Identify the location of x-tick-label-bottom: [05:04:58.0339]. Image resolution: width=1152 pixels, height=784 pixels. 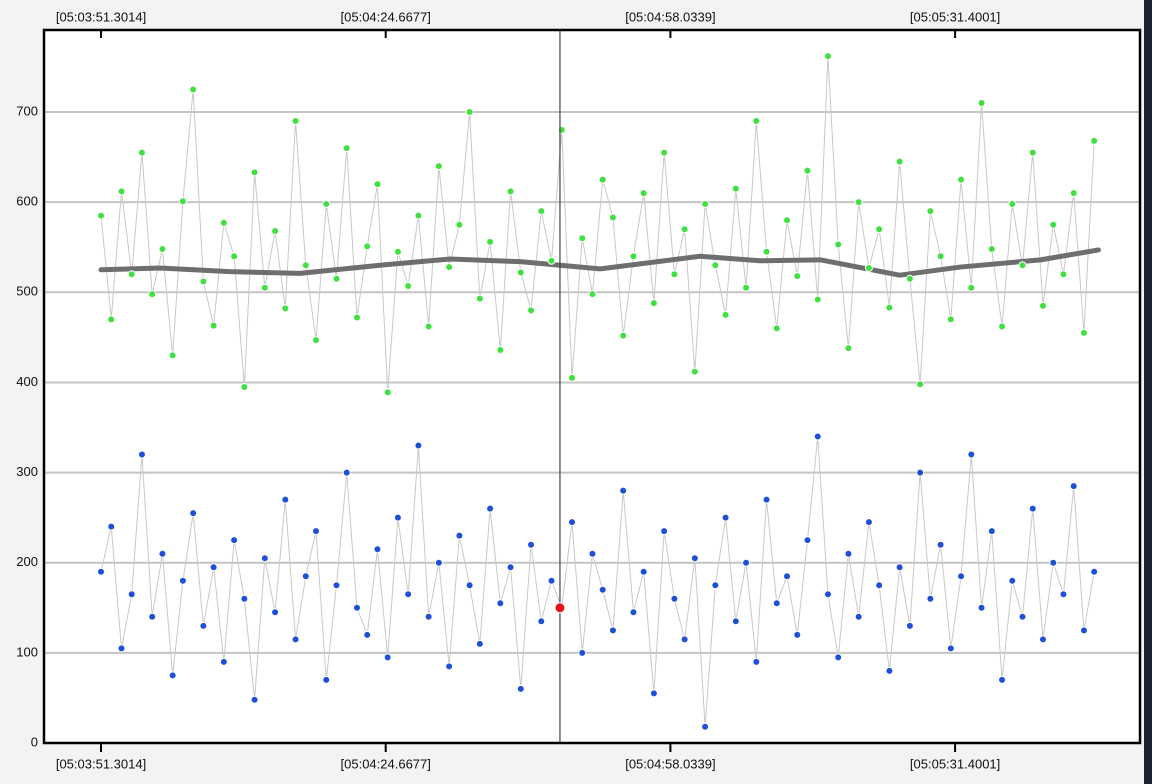
(670, 763).